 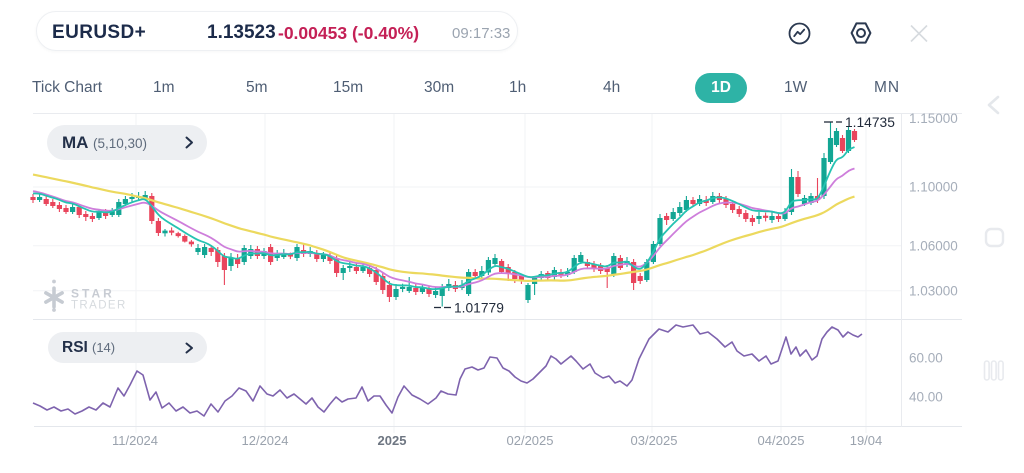 I want to click on svg-text: 11/2024, so click(x=135, y=440).